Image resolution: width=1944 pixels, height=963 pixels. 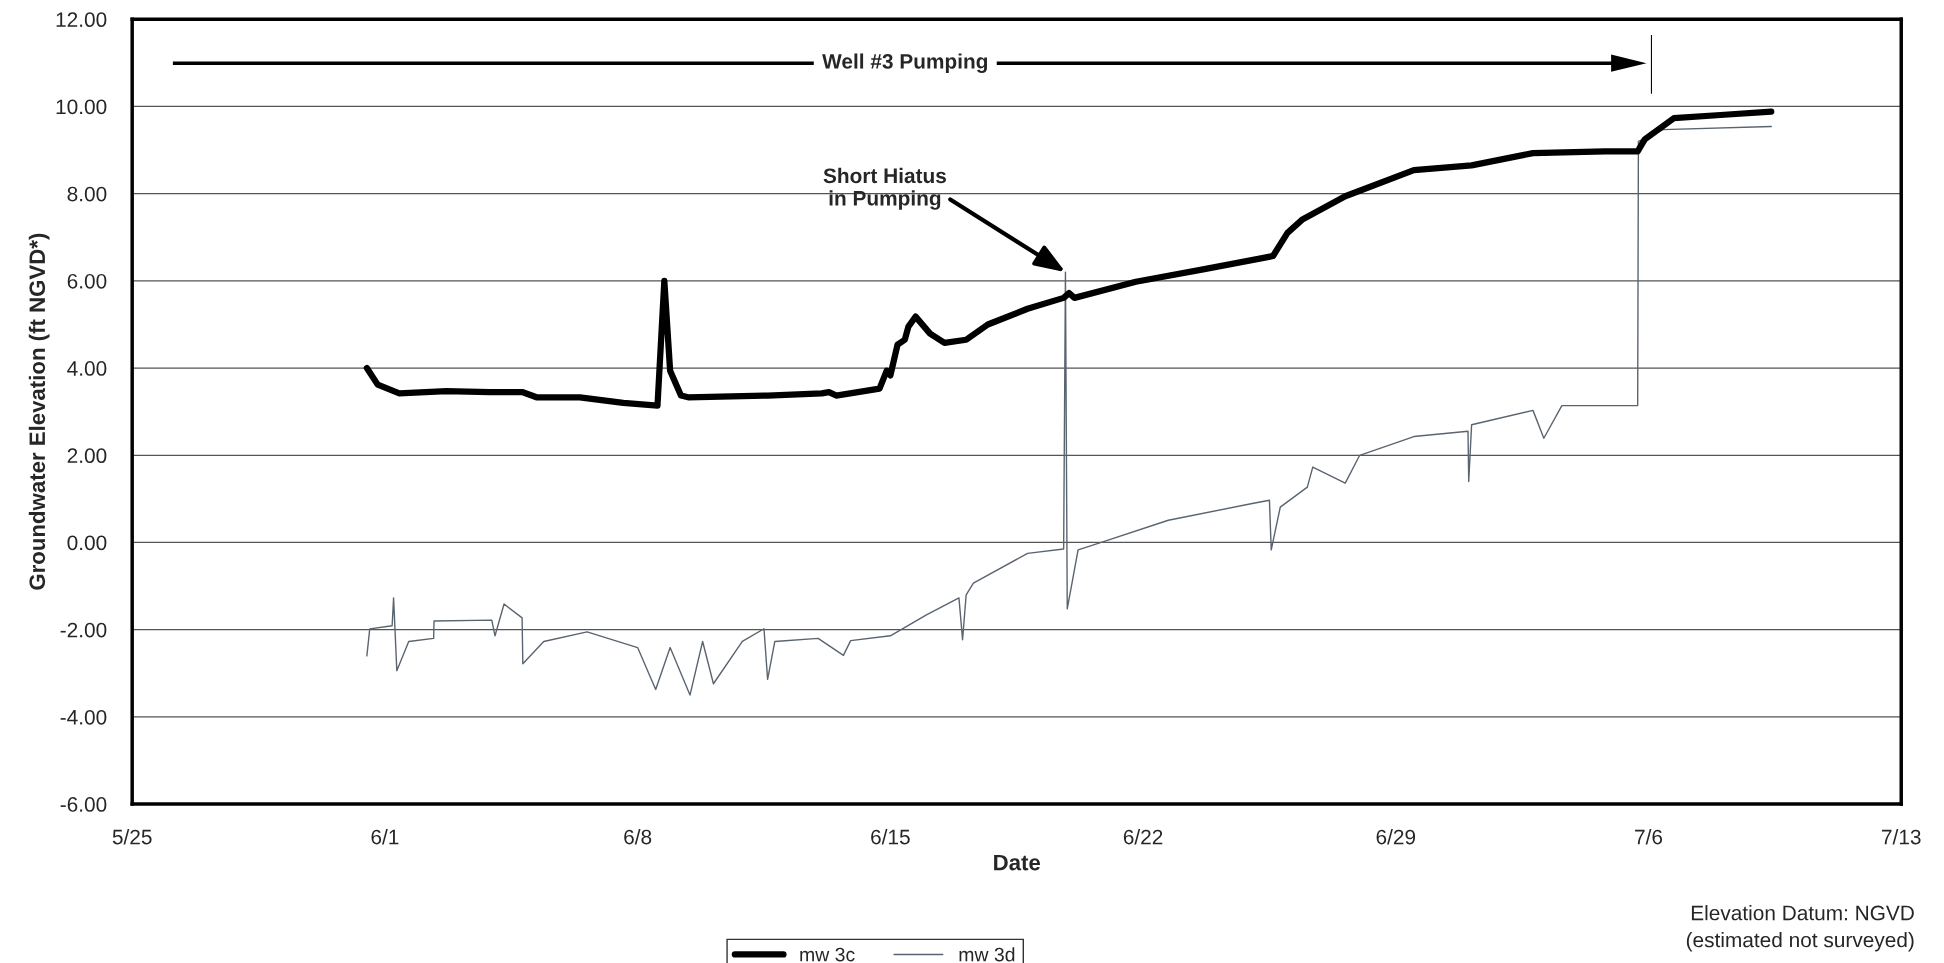 I want to click on y-tick-label: 0.00, so click(x=87, y=543).